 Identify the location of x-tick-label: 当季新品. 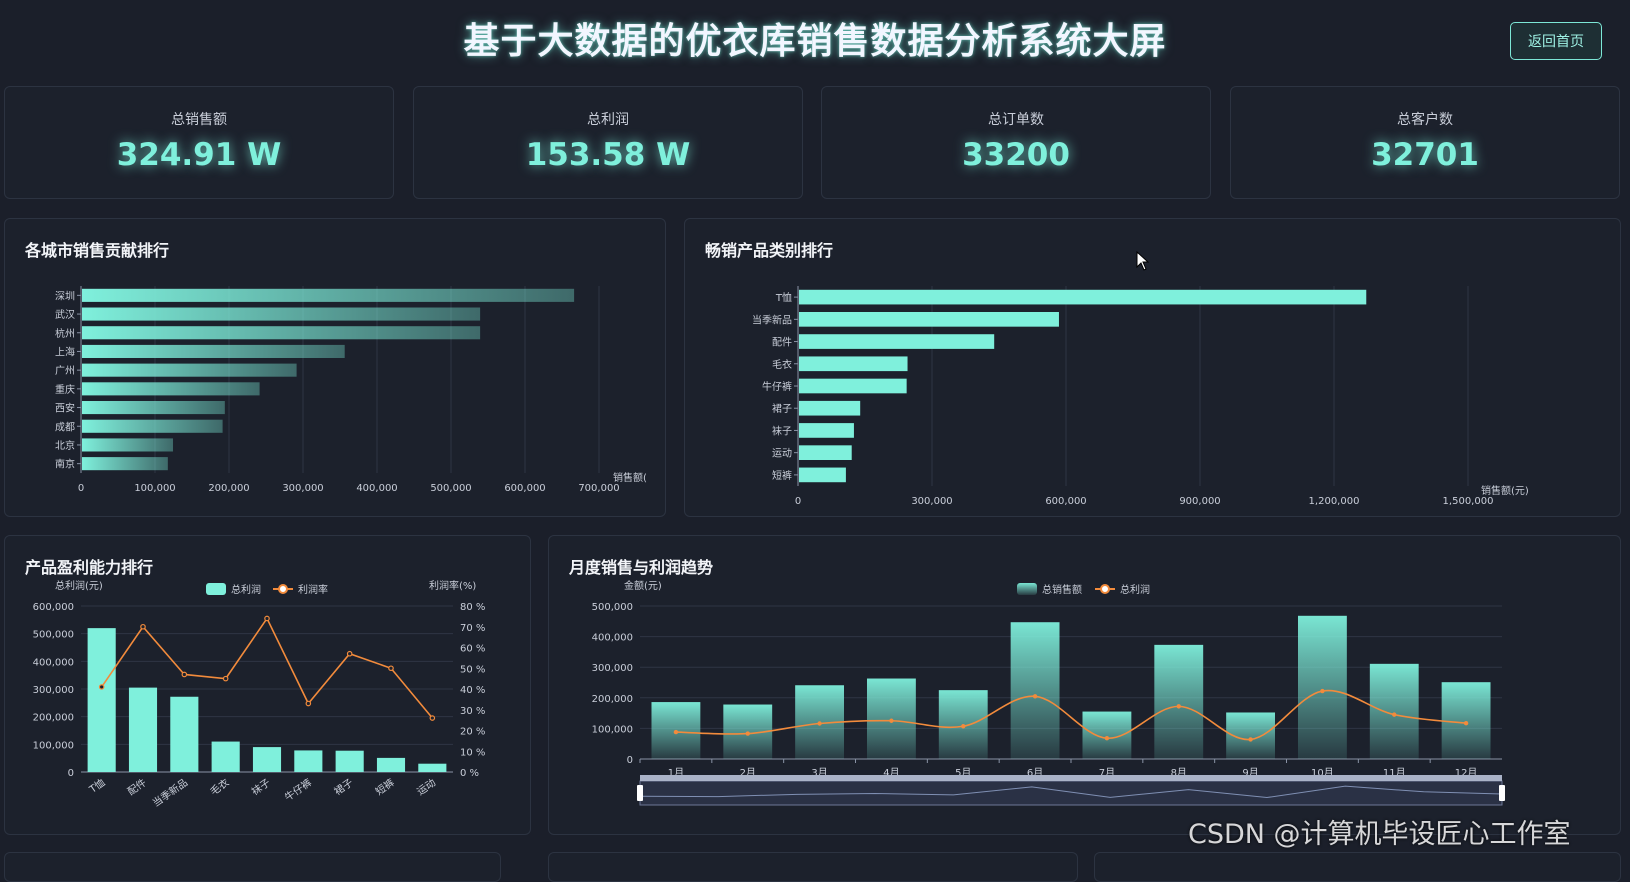
(170, 793).